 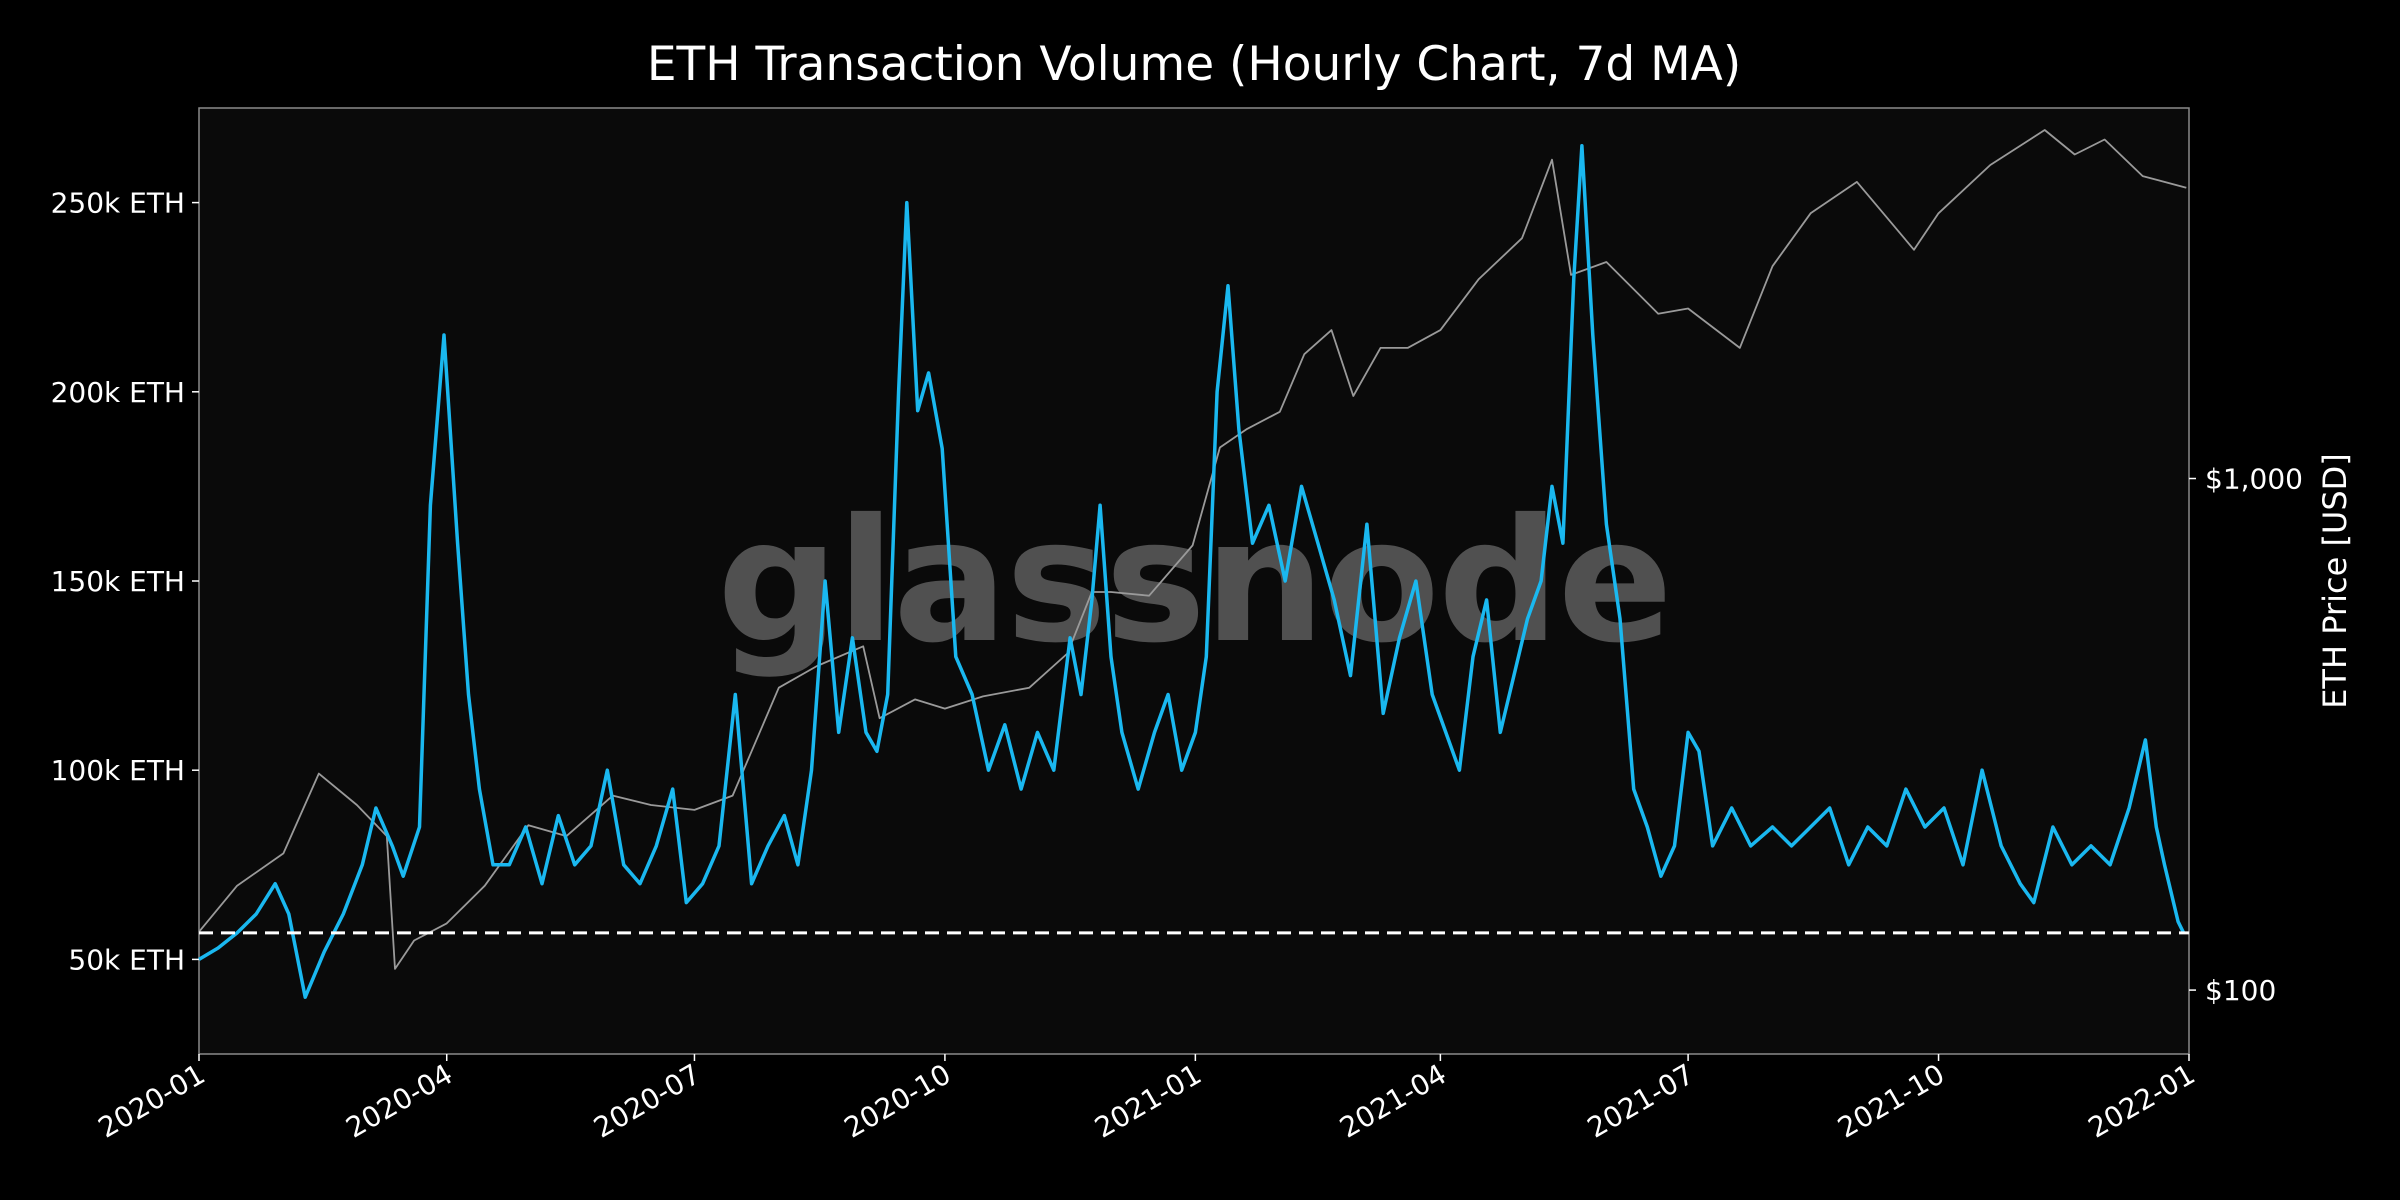 I want to click on left-axis: 50k ETH 100k ETH 150k ETH 200k ETH 250k ETH, so click(x=125, y=581).